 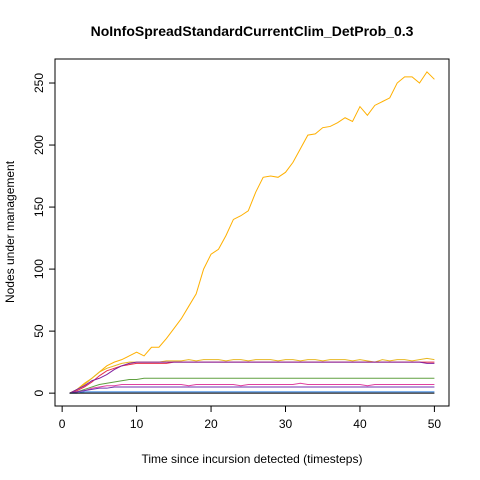 What do you see at coordinates (10, 231) in the screenshot?
I see `y-axis-label: Nodes under management` at bounding box center [10, 231].